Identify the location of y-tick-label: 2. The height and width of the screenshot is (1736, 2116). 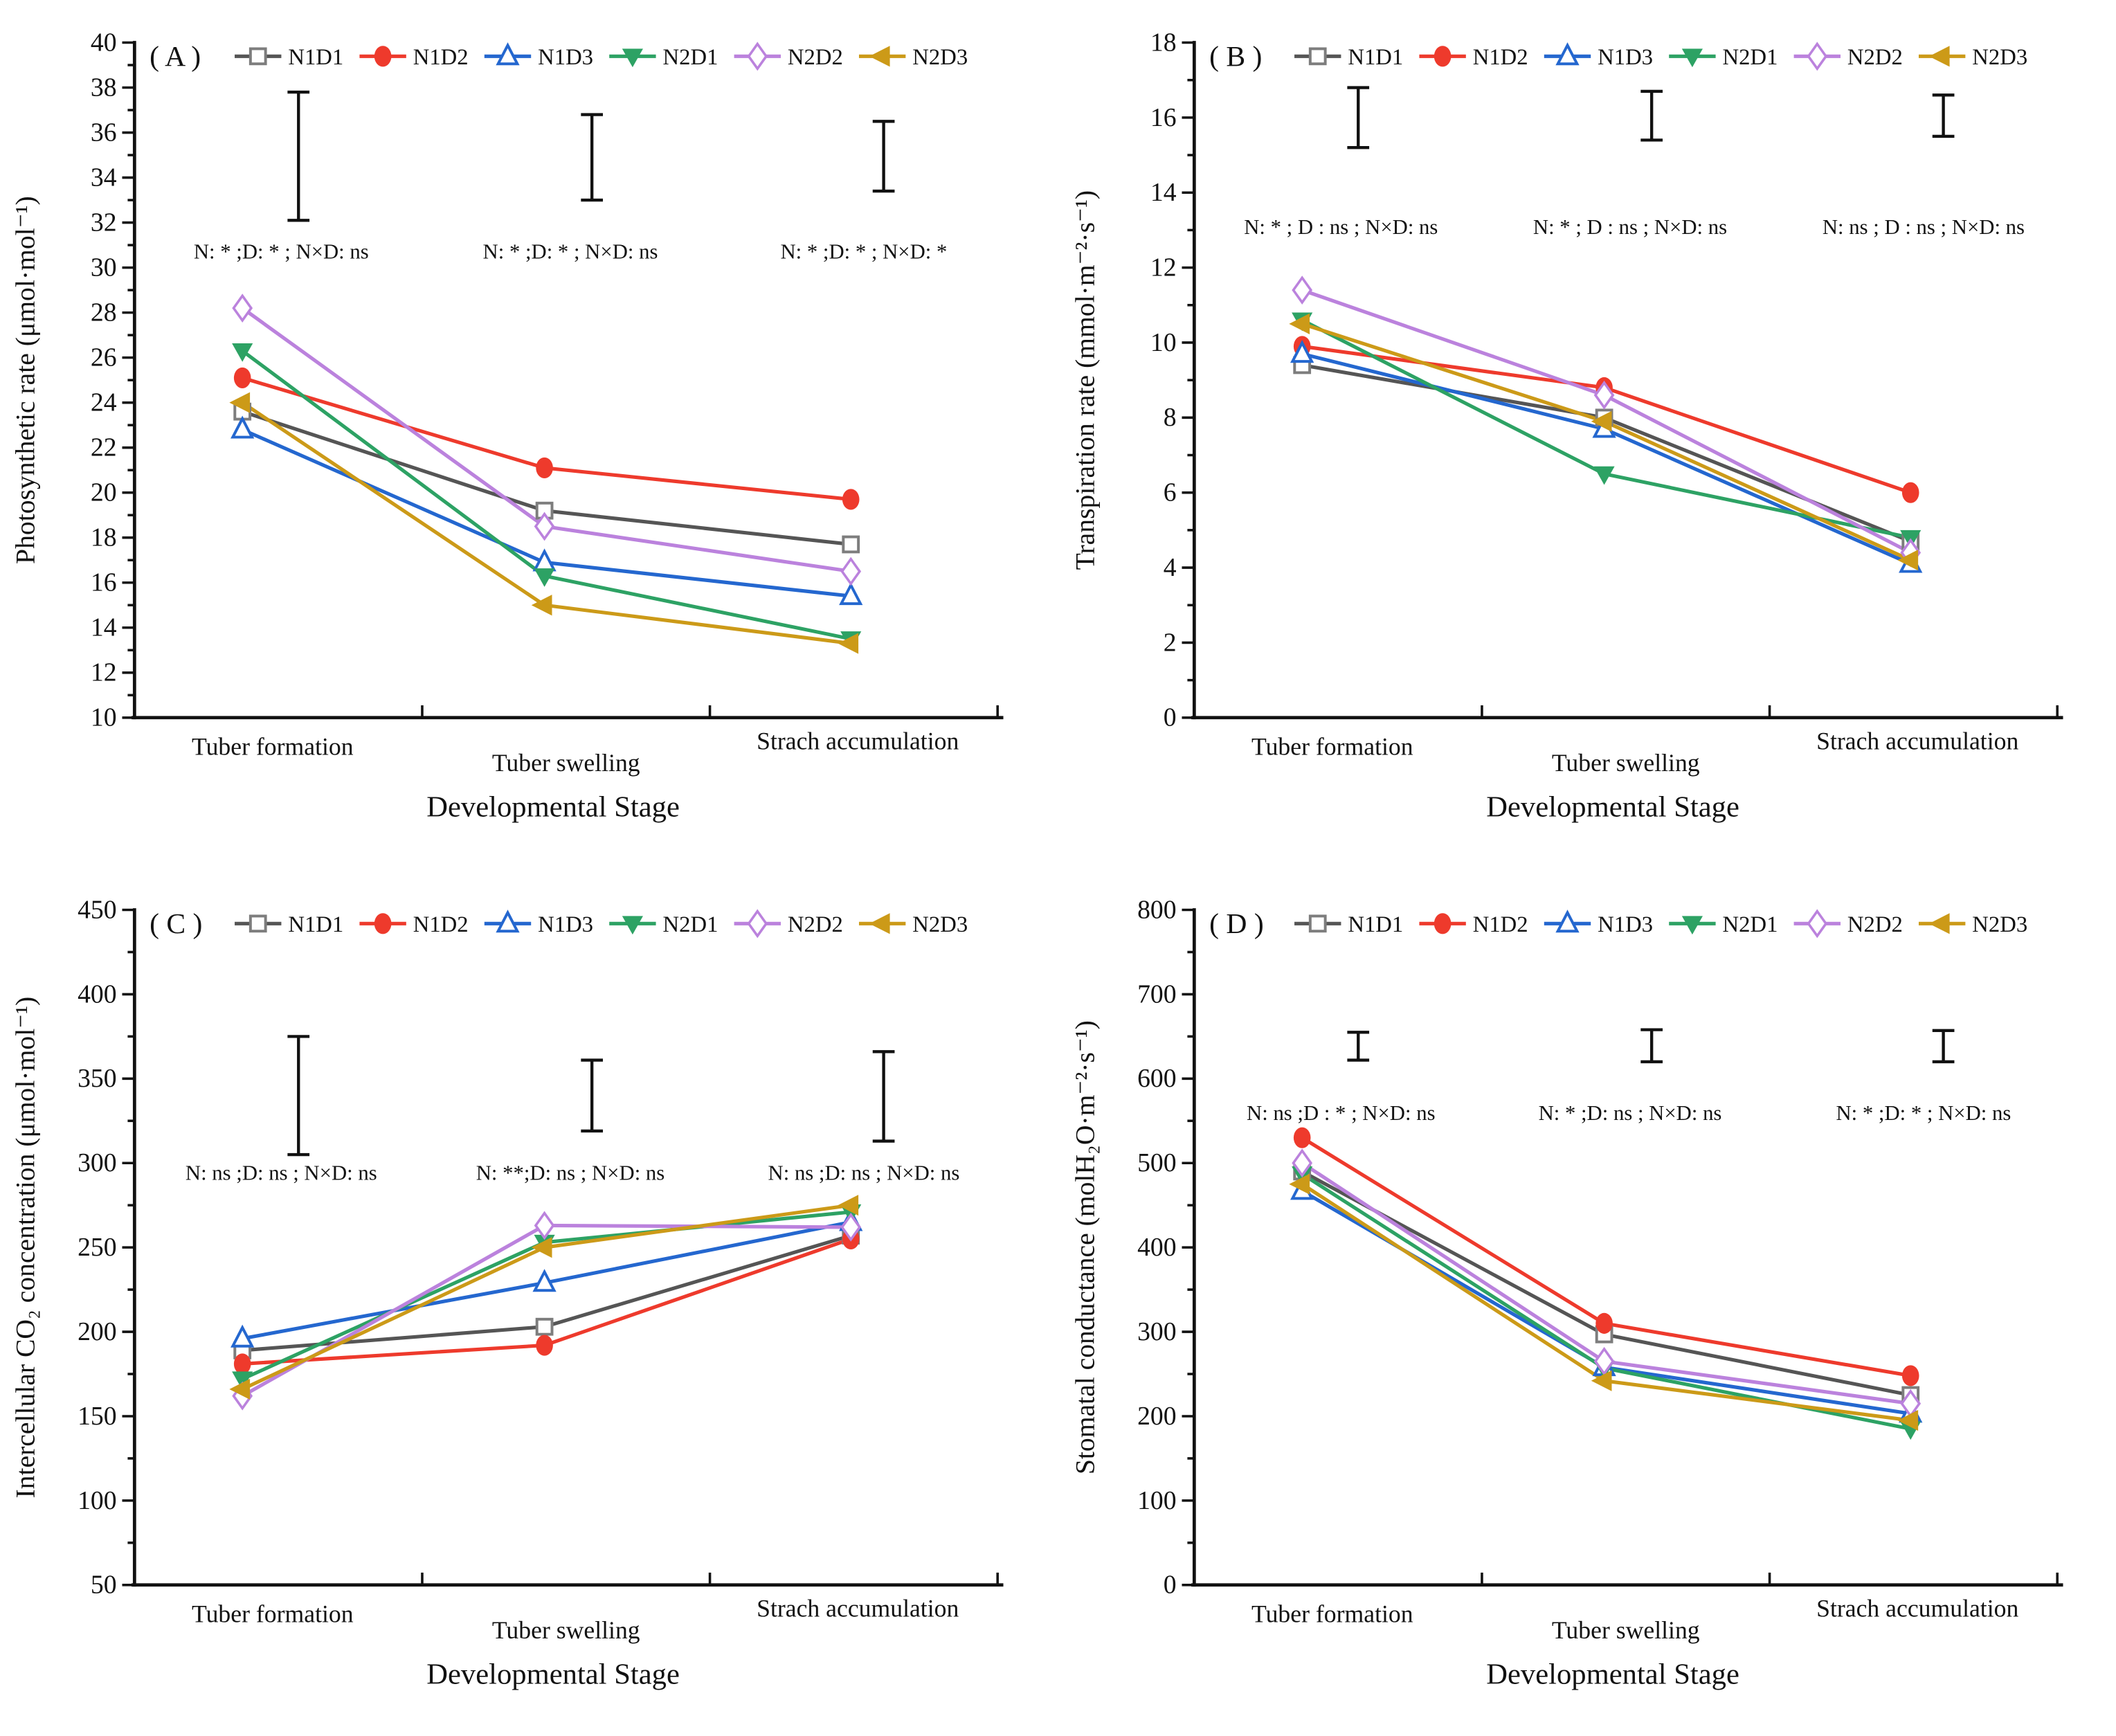
(1169, 642).